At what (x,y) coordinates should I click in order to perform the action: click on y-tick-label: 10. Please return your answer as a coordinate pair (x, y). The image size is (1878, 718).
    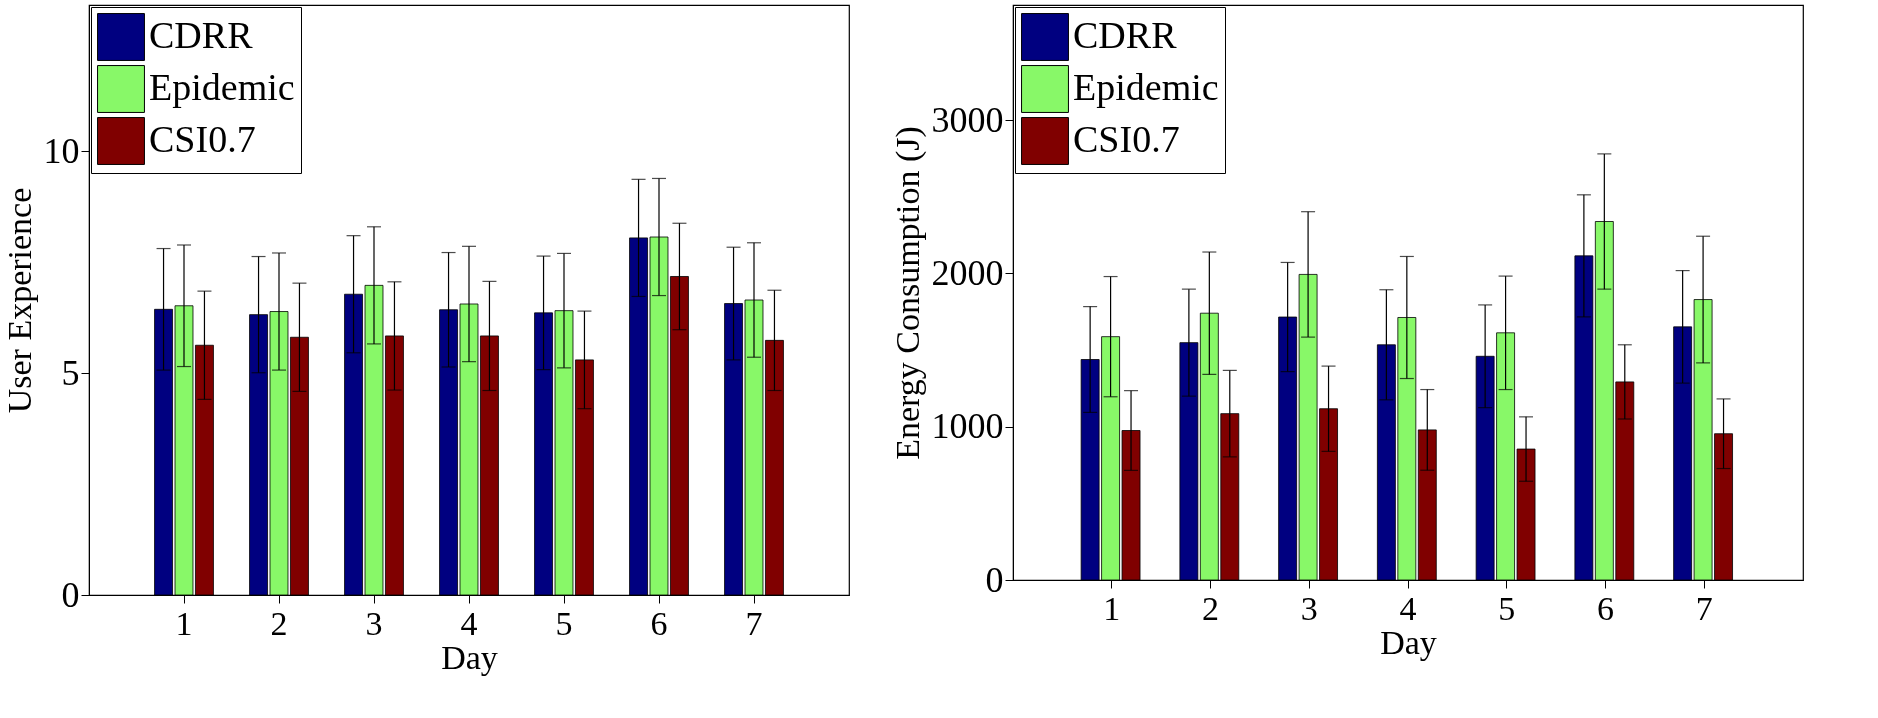
    Looking at the image, I should click on (61, 150).